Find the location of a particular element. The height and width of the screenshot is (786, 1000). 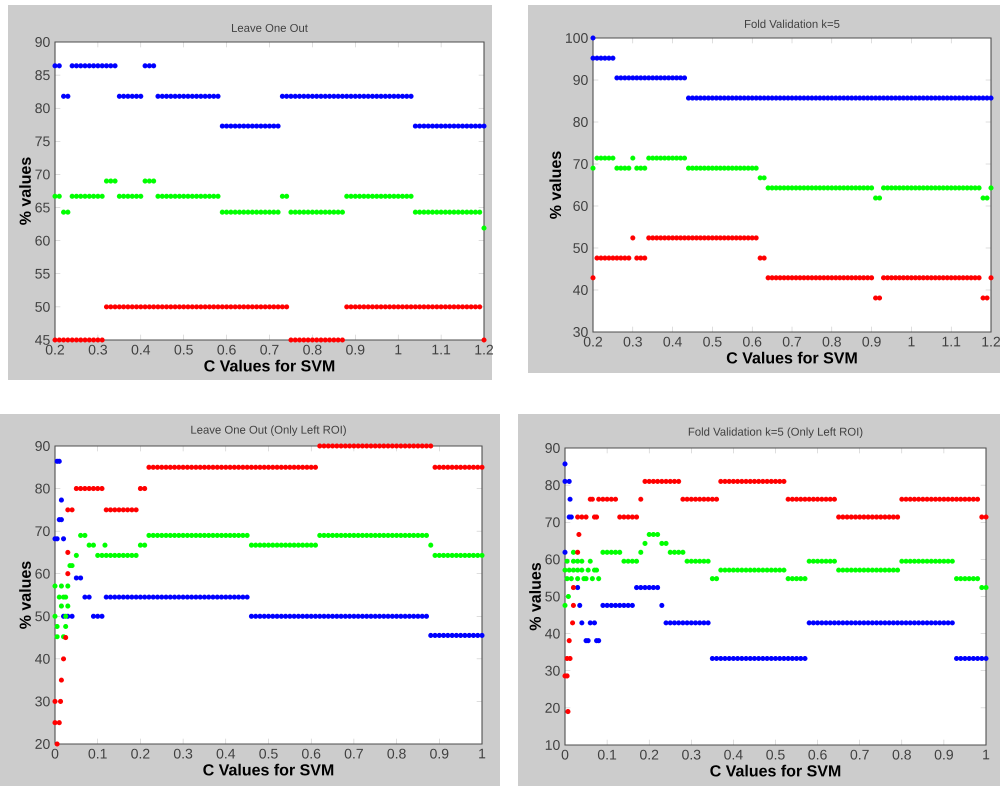

y-tick-label: 55 is located at coordinates (42, 273).